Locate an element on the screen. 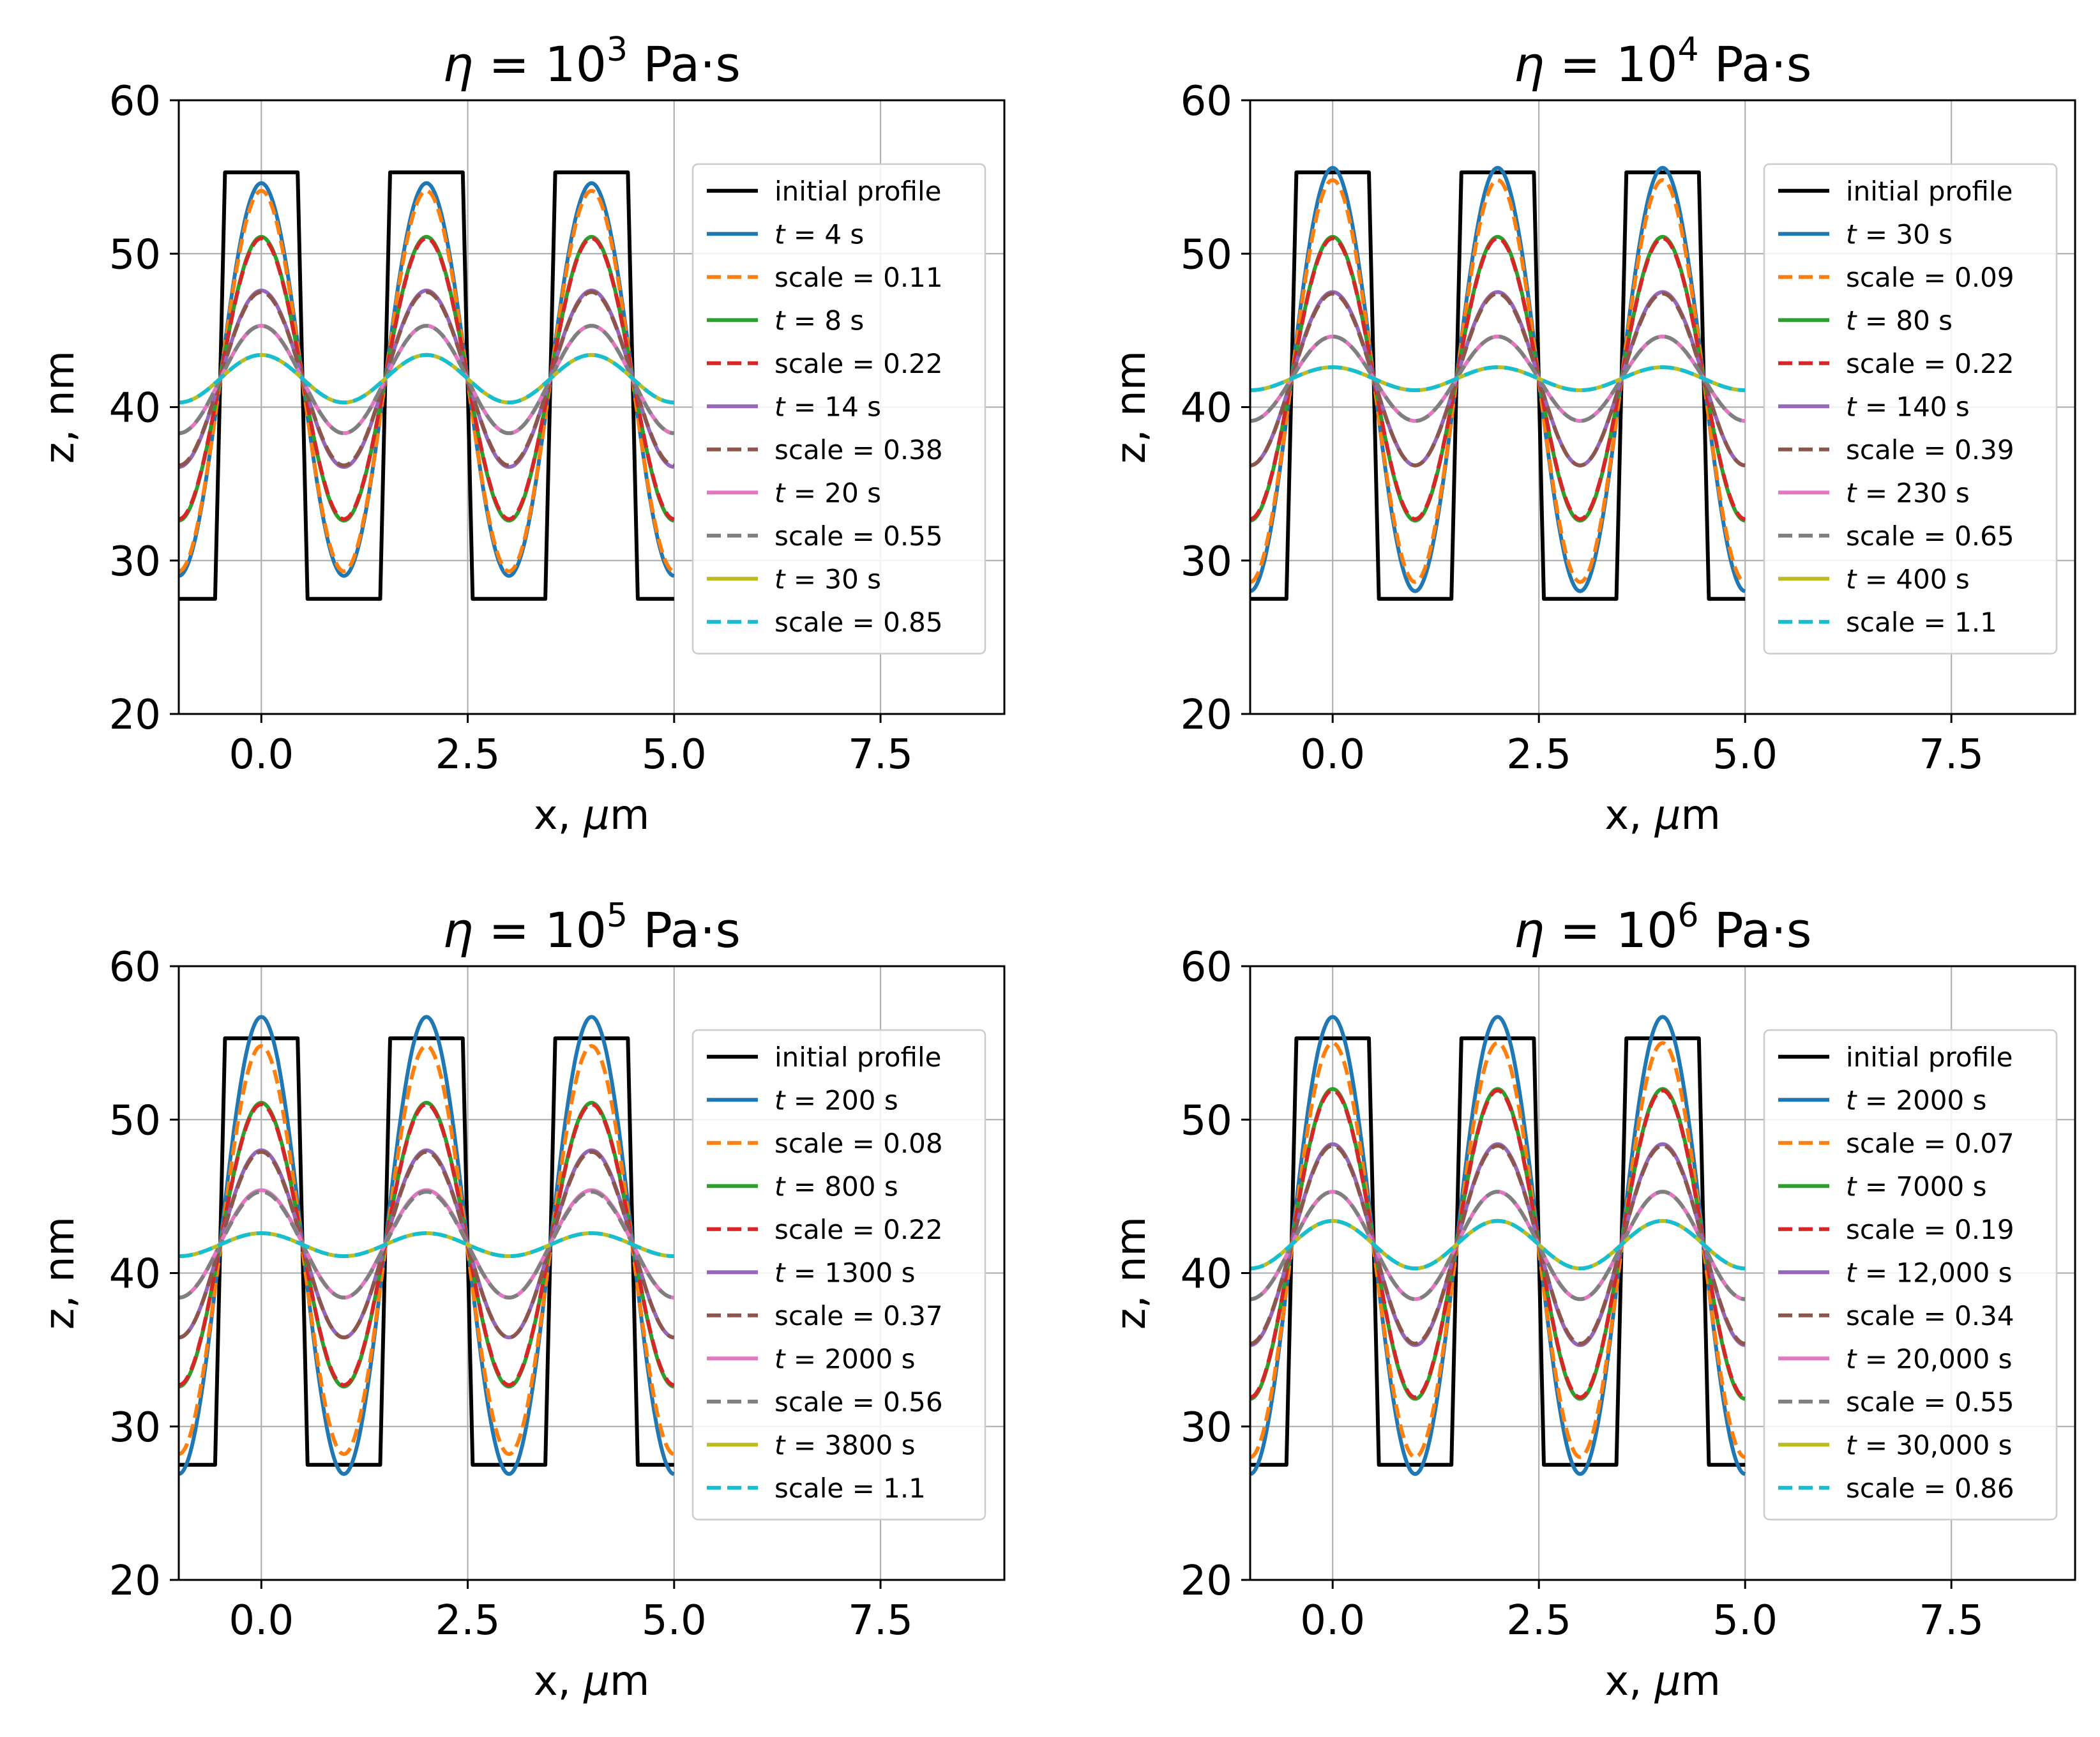 The image size is (2100, 1737). subplot-title: η = 103 Pa·s is located at coordinates (591, 62).